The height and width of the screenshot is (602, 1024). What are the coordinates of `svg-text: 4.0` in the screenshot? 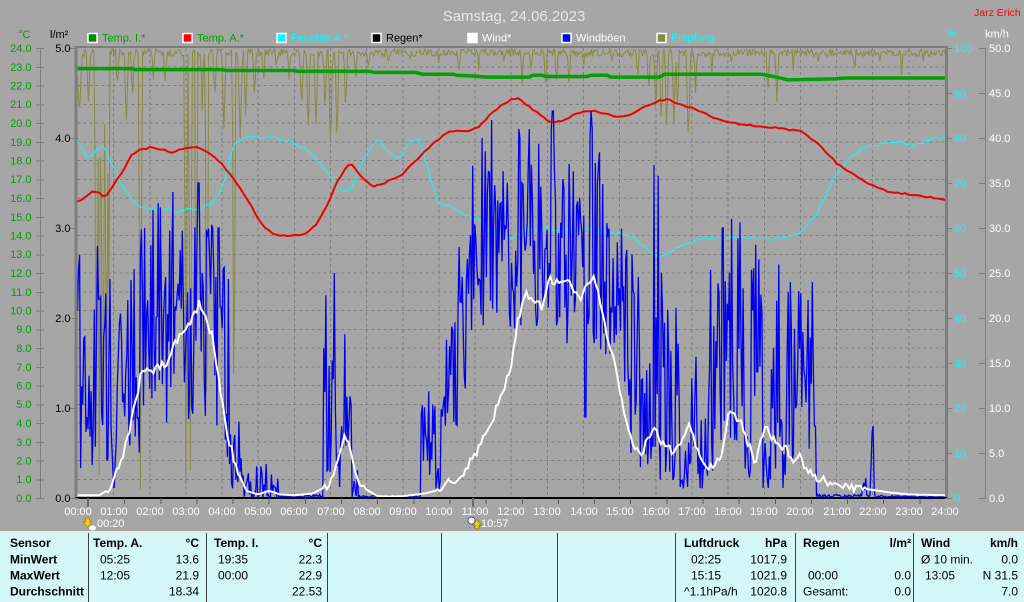 It's located at (23, 424).